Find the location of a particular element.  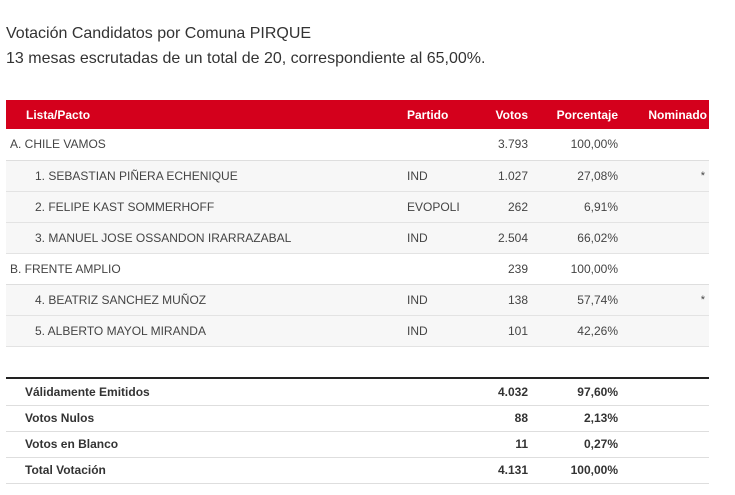

totals-percentage: 0,27% is located at coordinates (573, 444).